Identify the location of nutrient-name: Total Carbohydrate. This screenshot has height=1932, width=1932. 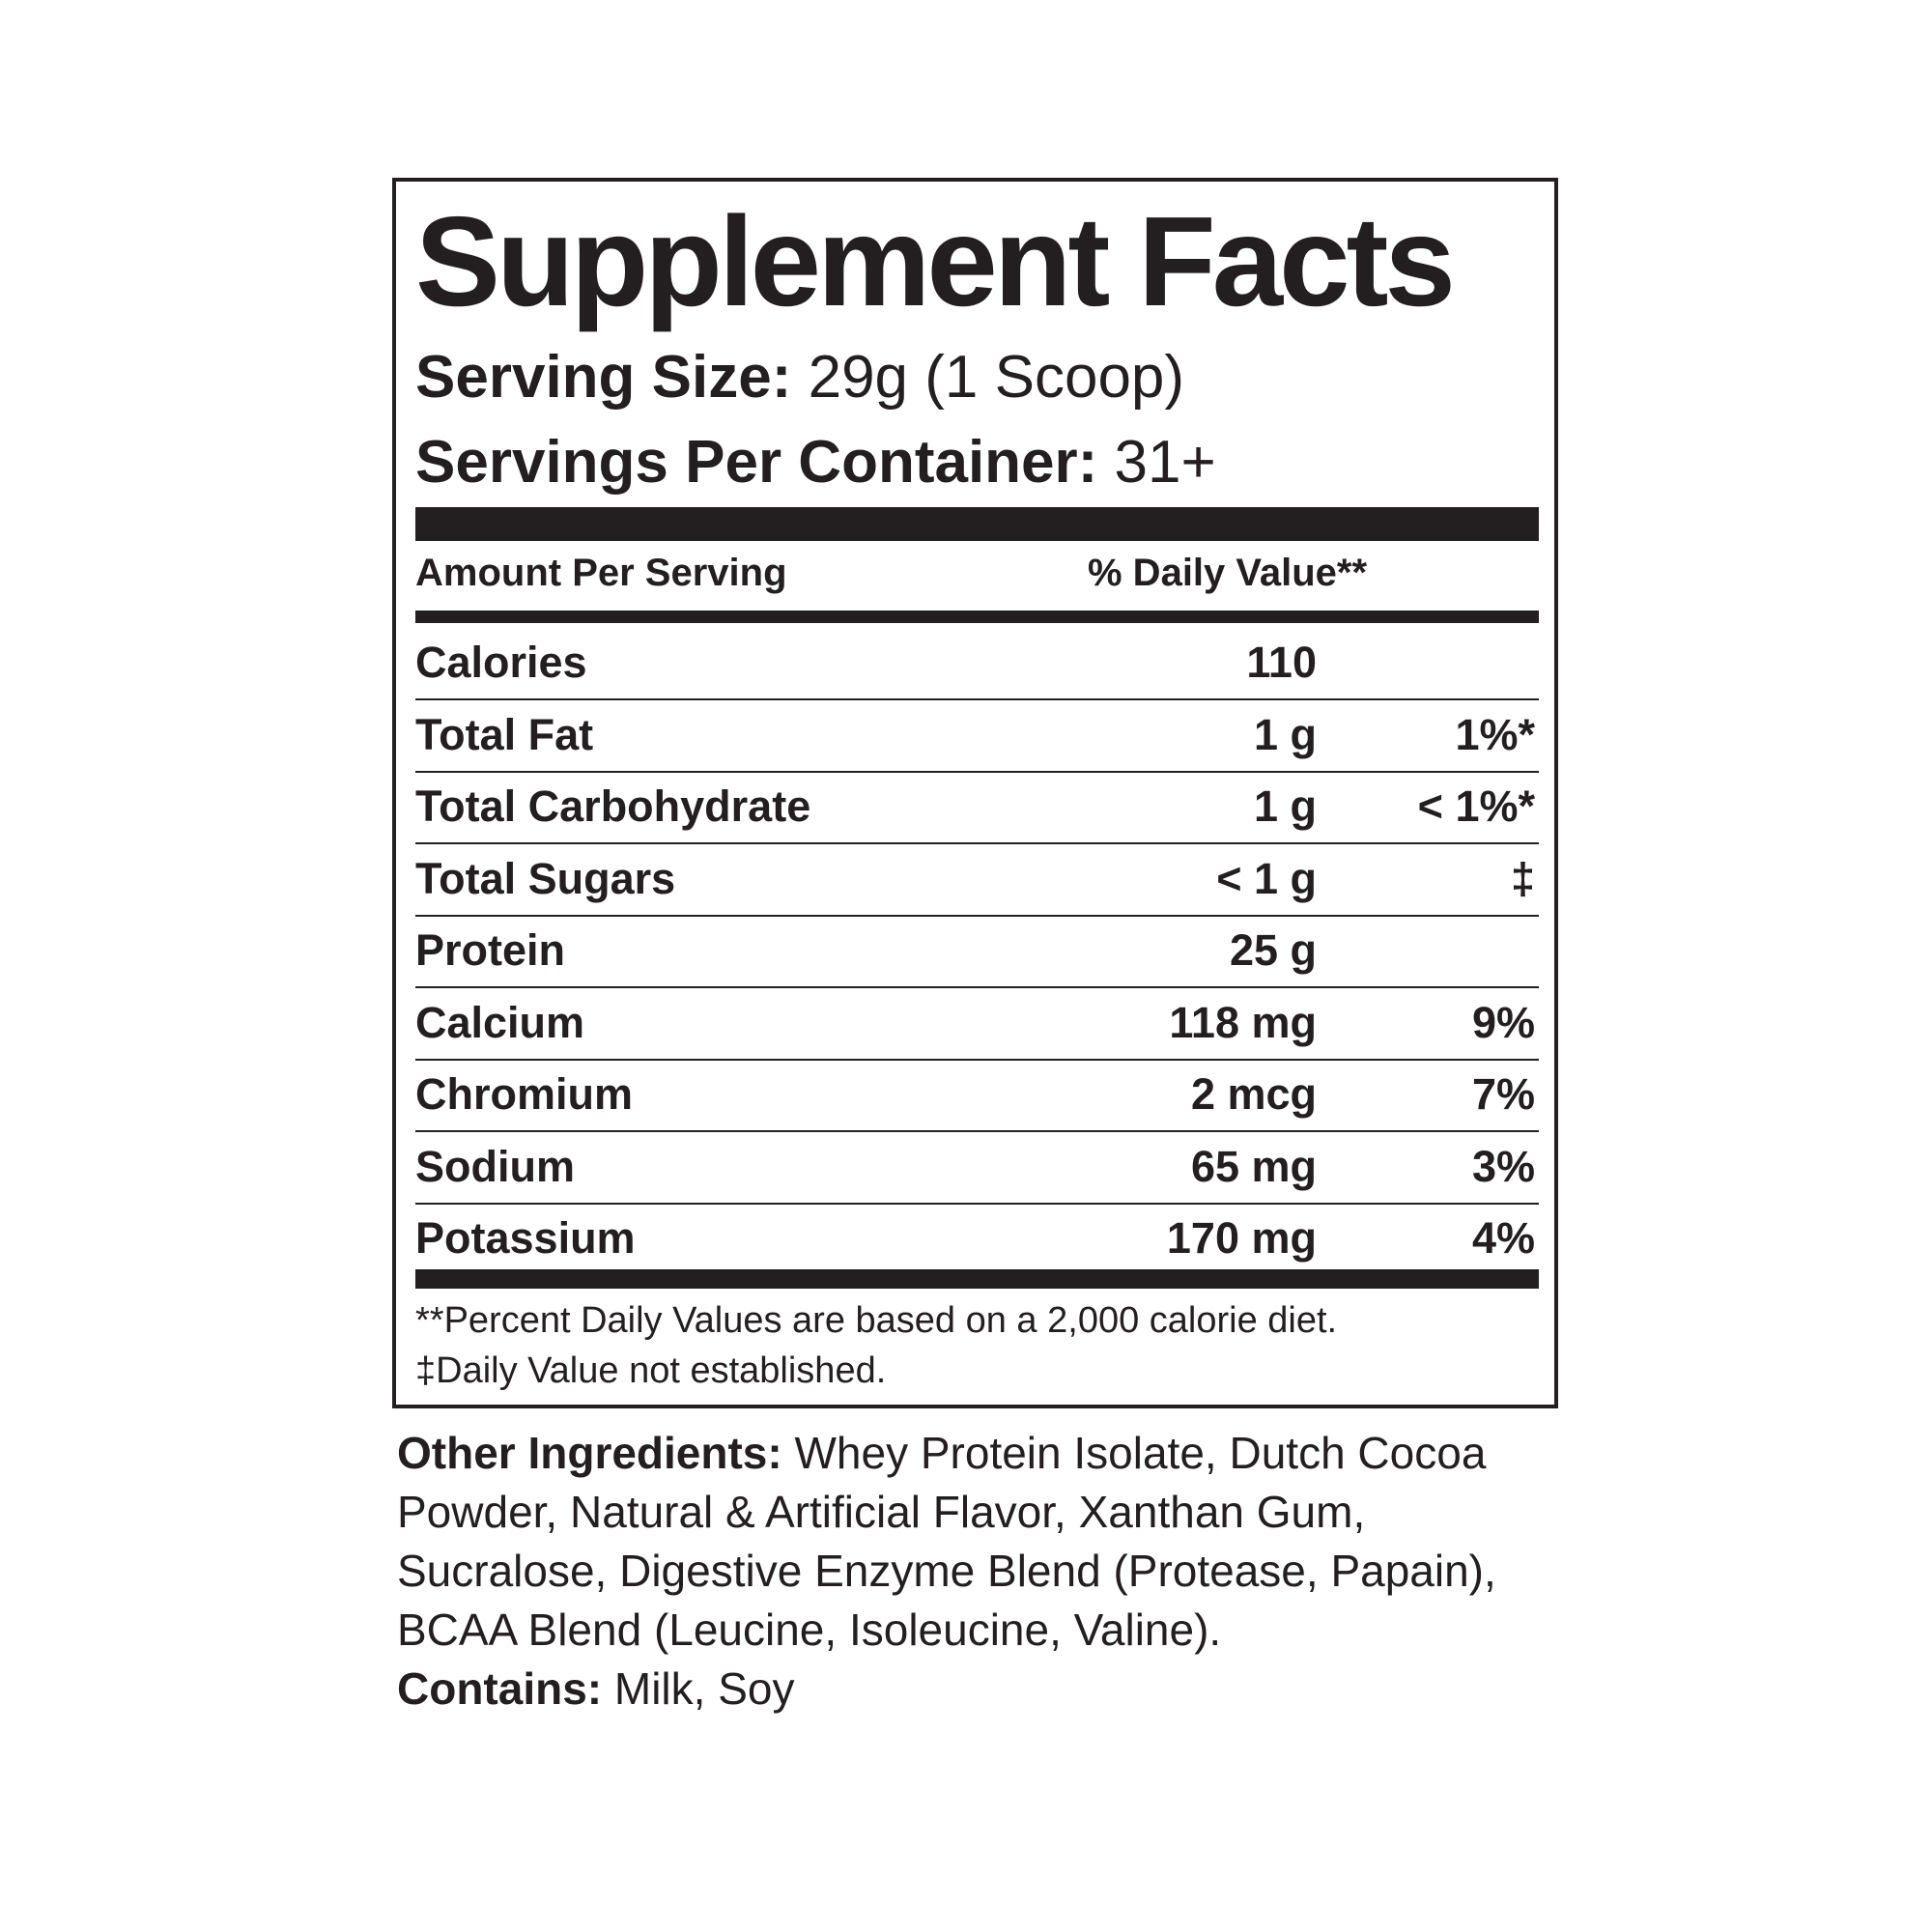
(613, 806).